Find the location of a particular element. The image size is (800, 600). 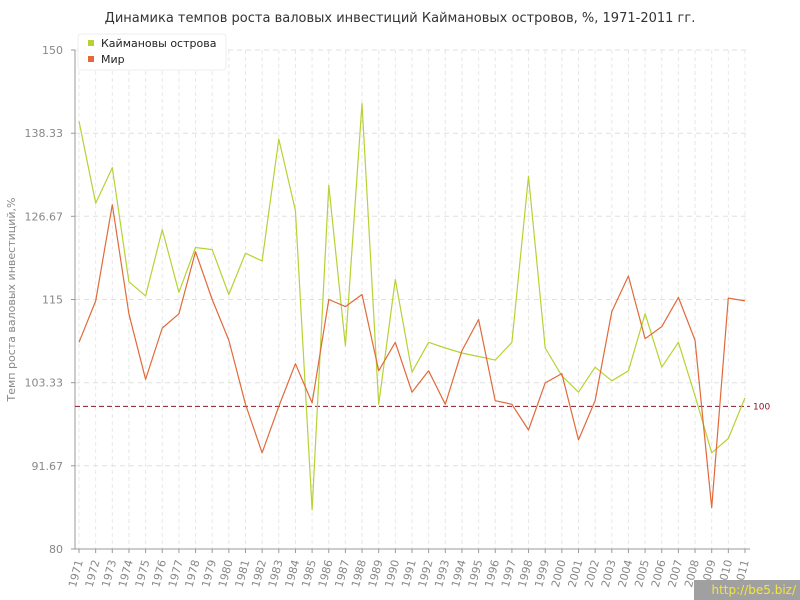

y-ticks: 80 91.67 103.33 115 126.67 138.33 150 is located at coordinates (50, 300).